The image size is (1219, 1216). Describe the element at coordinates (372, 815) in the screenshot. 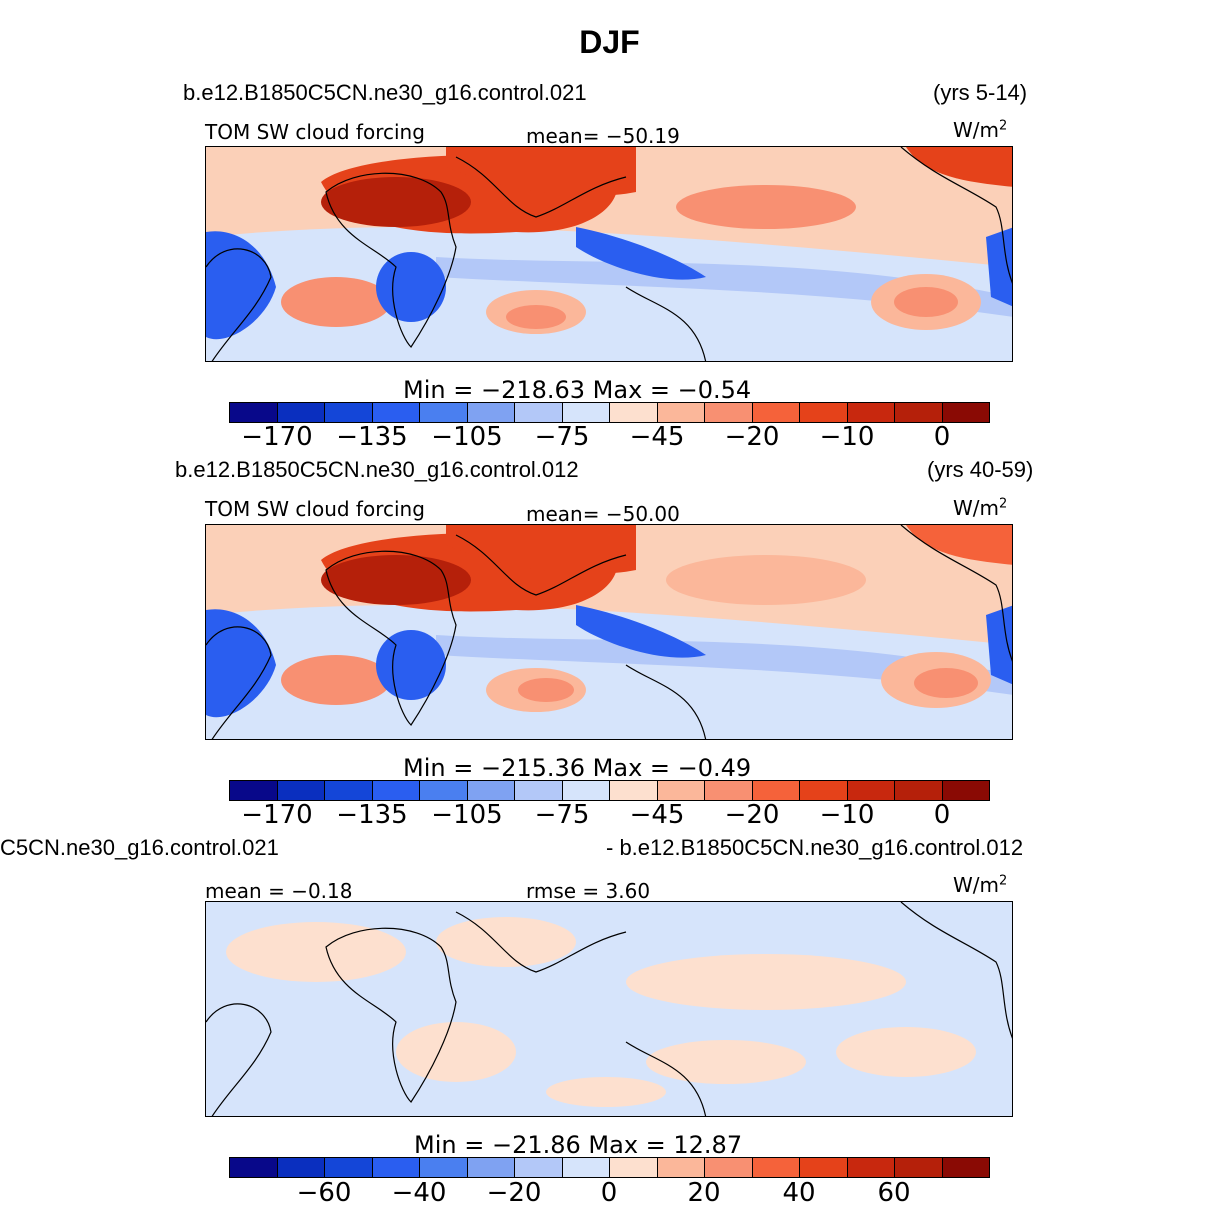

I see `panel2-cbar-label: −135` at that location.